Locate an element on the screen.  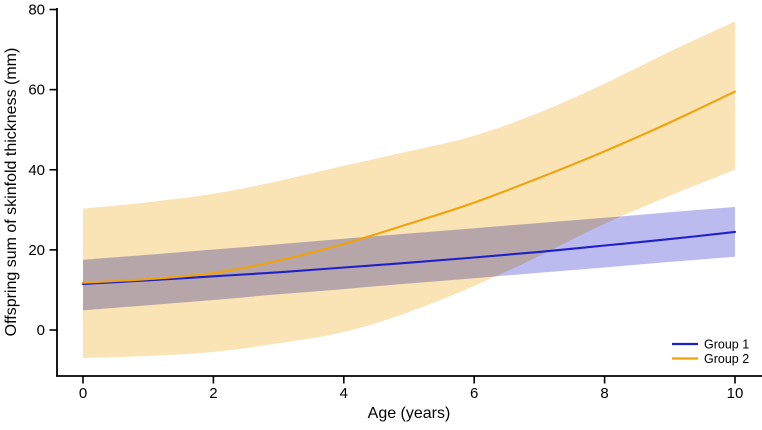
legend-label-group2: Group 2 is located at coordinates (726, 359).